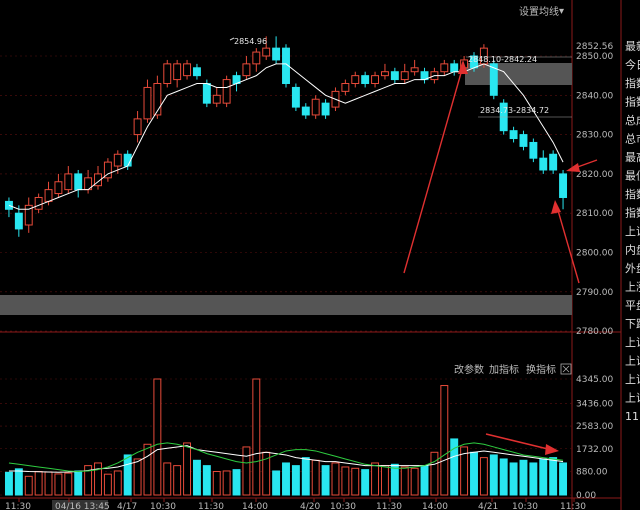 This screenshot has height=510, width=640. Describe the element at coordinates (469, 369) in the screenshot. I see `change-params-button: 改参数` at that location.